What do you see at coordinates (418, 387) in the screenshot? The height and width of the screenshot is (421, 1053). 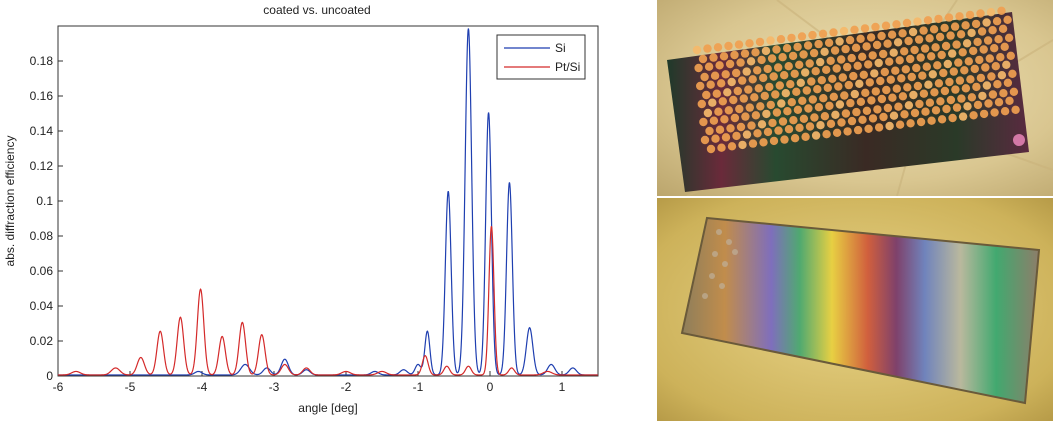 I see `x-tick-label: -1` at bounding box center [418, 387].